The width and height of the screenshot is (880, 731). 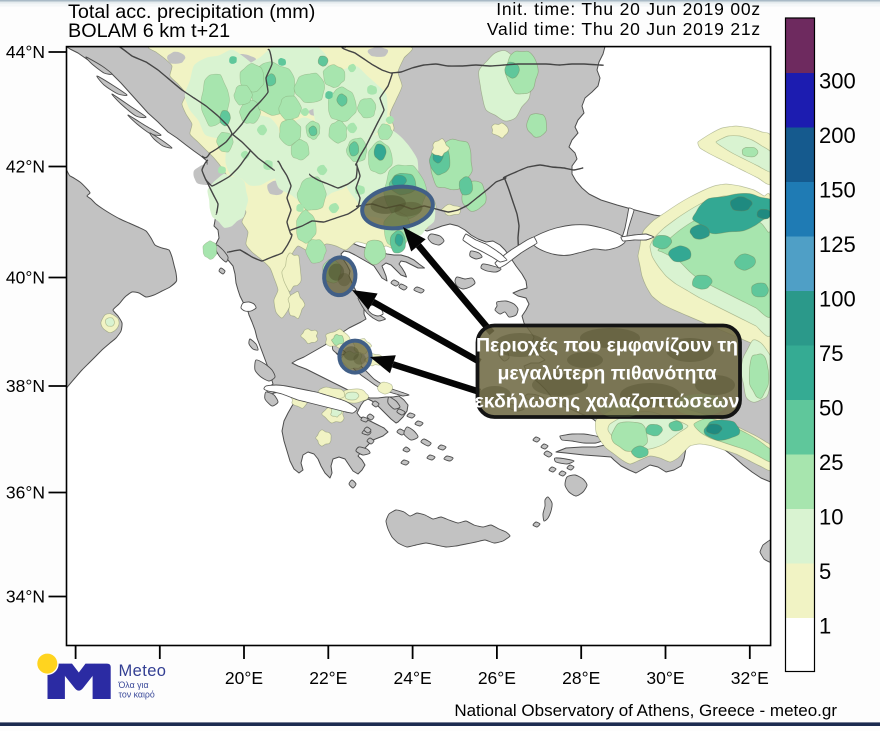 What do you see at coordinates (133, 685) in the screenshot?
I see `svg-text: Όλα για` at bounding box center [133, 685].